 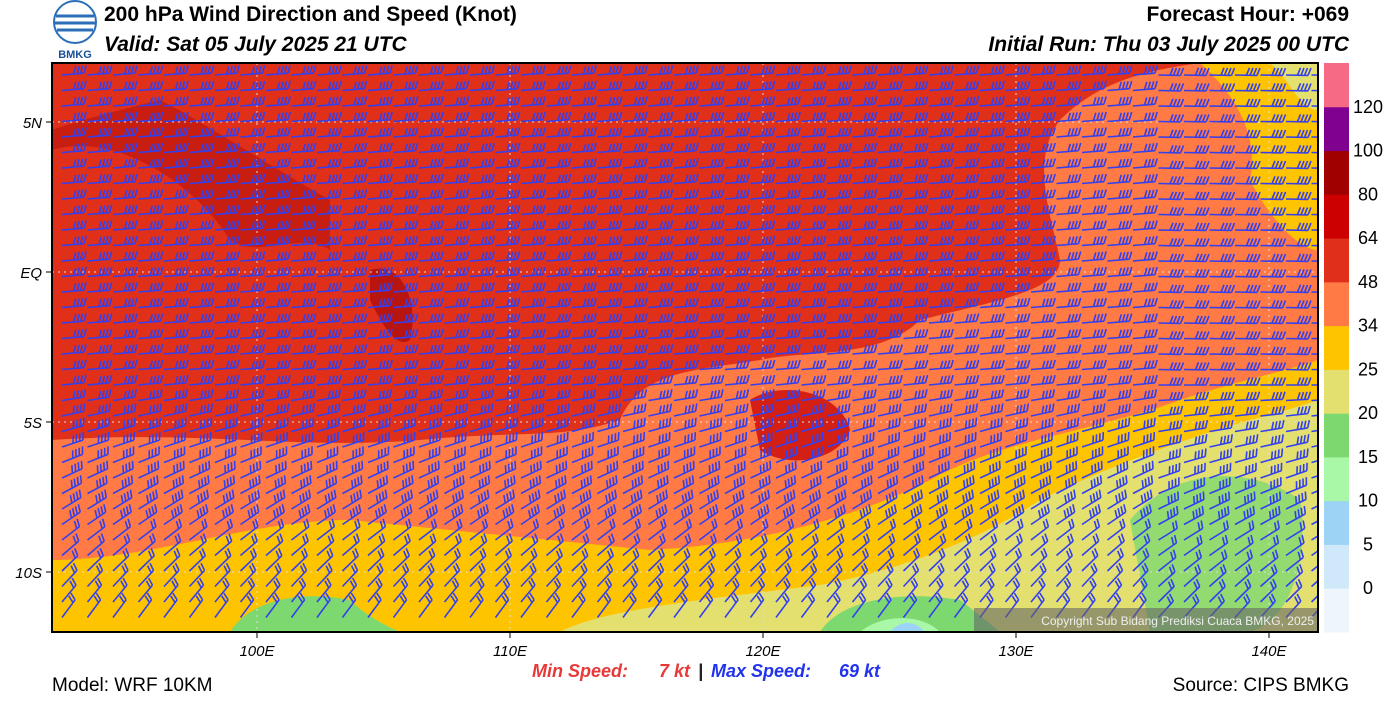 What do you see at coordinates (1368, 369) in the screenshot?
I see `colorbar-label: 25` at bounding box center [1368, 369].